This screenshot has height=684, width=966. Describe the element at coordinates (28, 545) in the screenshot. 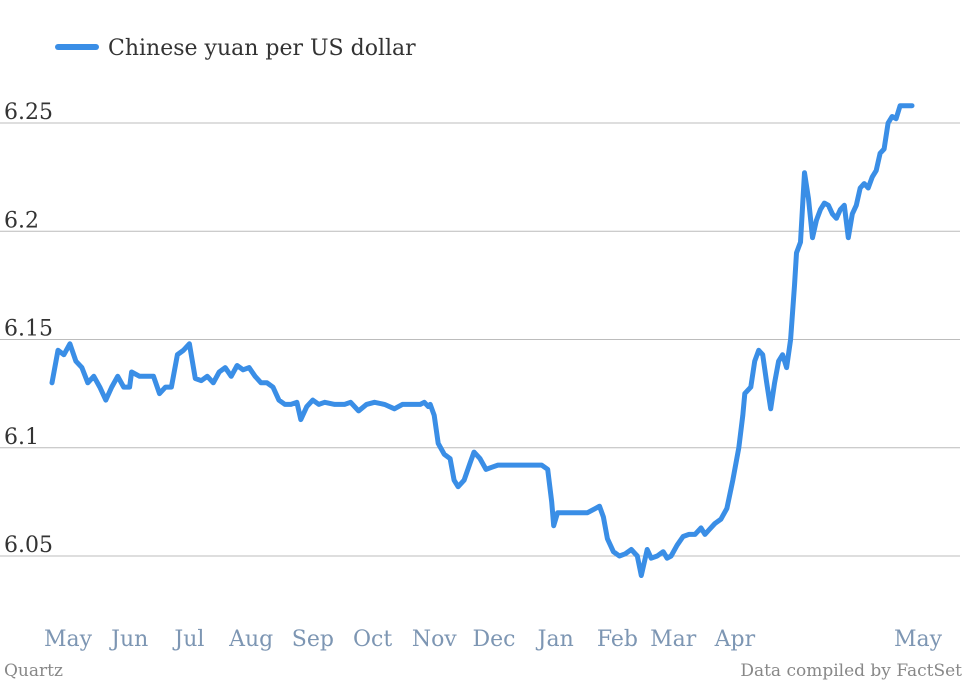

I see `y-tick-label: 6.05` at that location.